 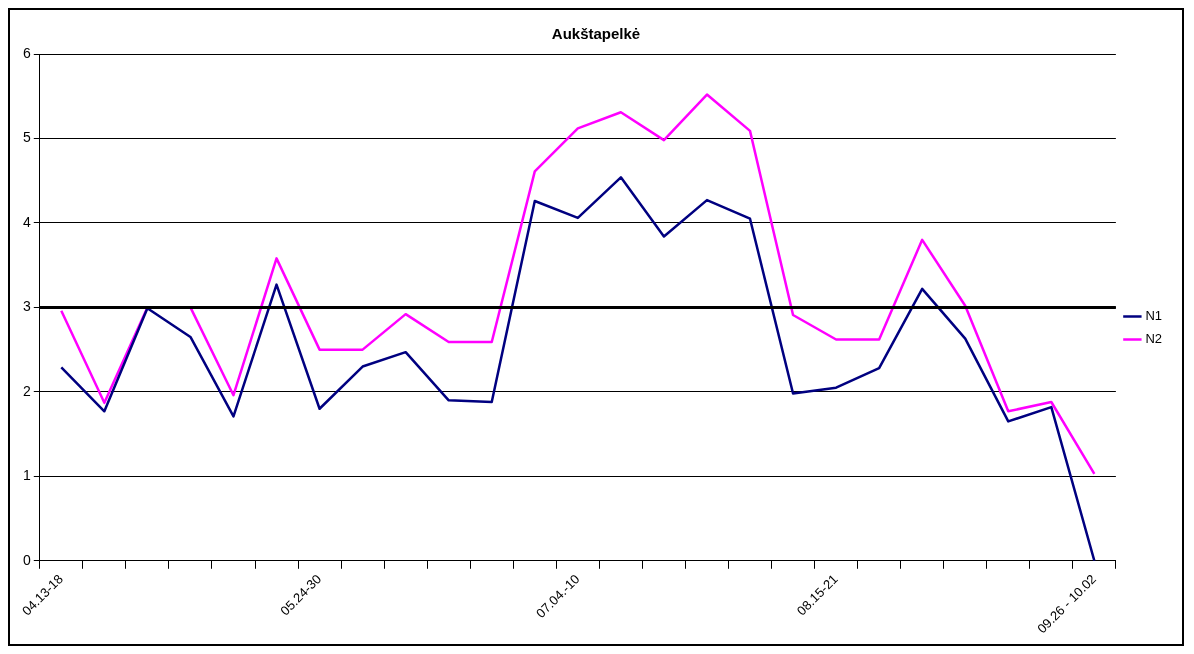 I want to click on legend-label: N1, so click(x=1154, y=316).